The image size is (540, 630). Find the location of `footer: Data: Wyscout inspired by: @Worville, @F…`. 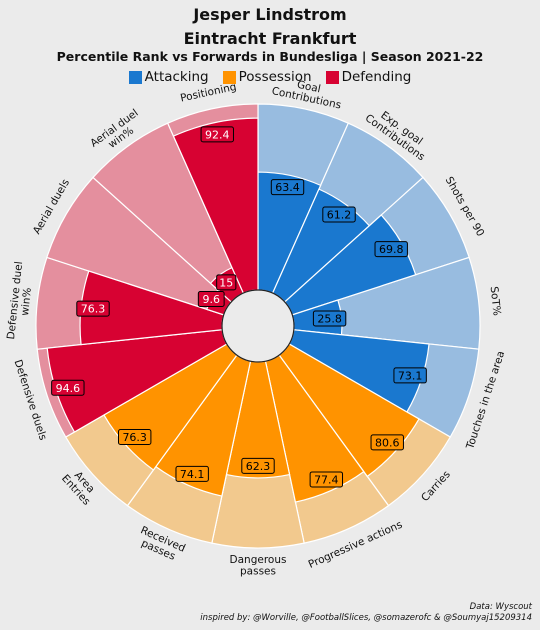

footer: Data: Wyscout inspired by: @Worville, @F… is located at coordinates (366, 613).